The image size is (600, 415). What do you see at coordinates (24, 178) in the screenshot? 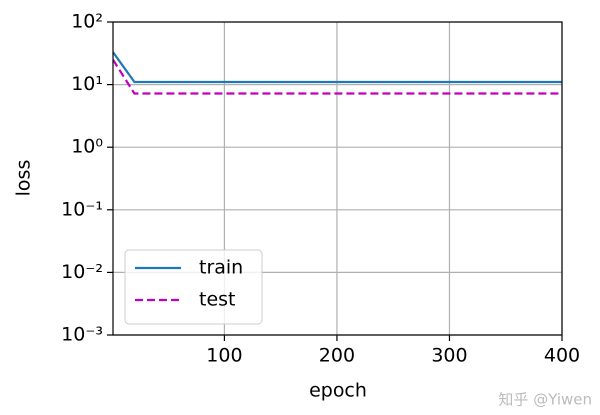
I see `y-axis-label: loss` at bounding box center [24, 178].